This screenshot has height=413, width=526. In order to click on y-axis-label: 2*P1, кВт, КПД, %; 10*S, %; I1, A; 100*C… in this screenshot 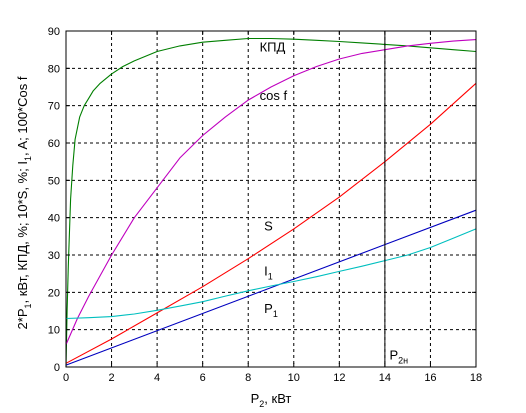, I will do `click(24, 202)`.